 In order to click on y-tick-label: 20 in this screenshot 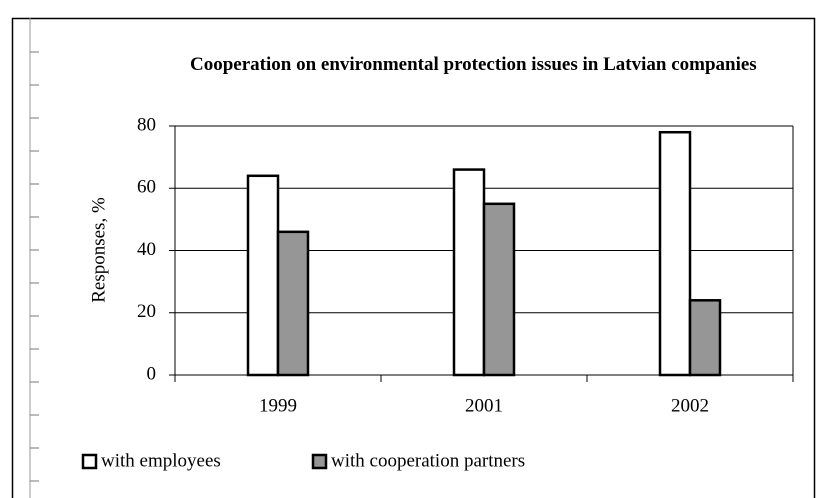, I will do `click(146, 311)`.